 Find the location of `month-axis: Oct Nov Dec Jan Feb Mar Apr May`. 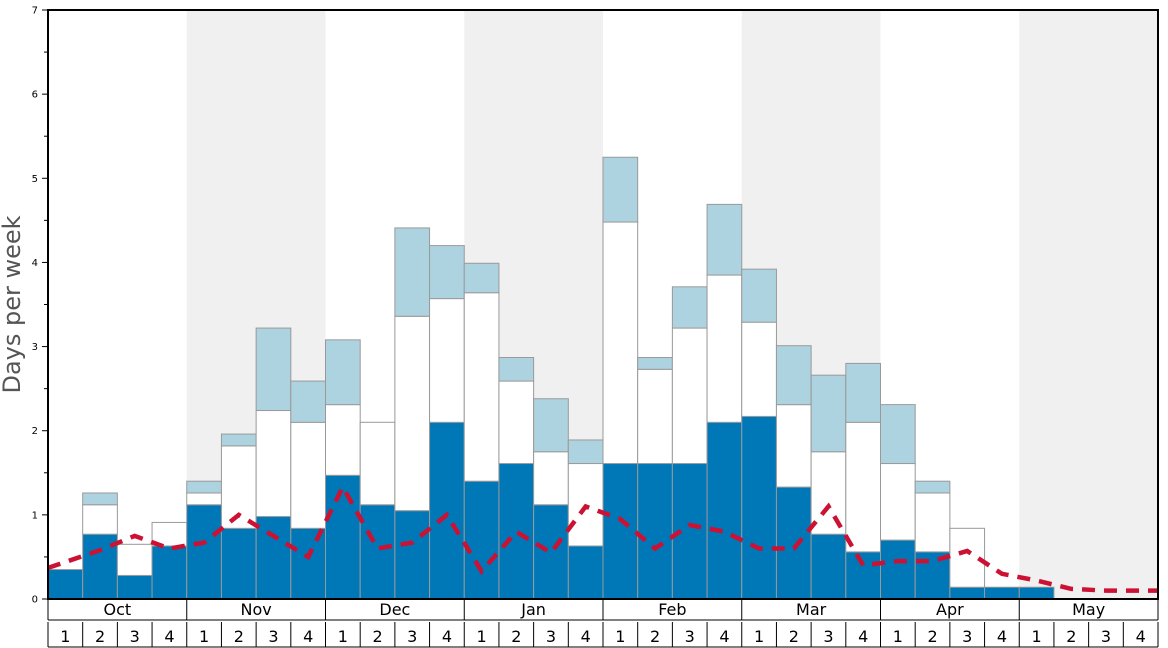

month-axis: Oct Nov Dec Jan Feb Mar Apr May is located at coordinates (603, 610).